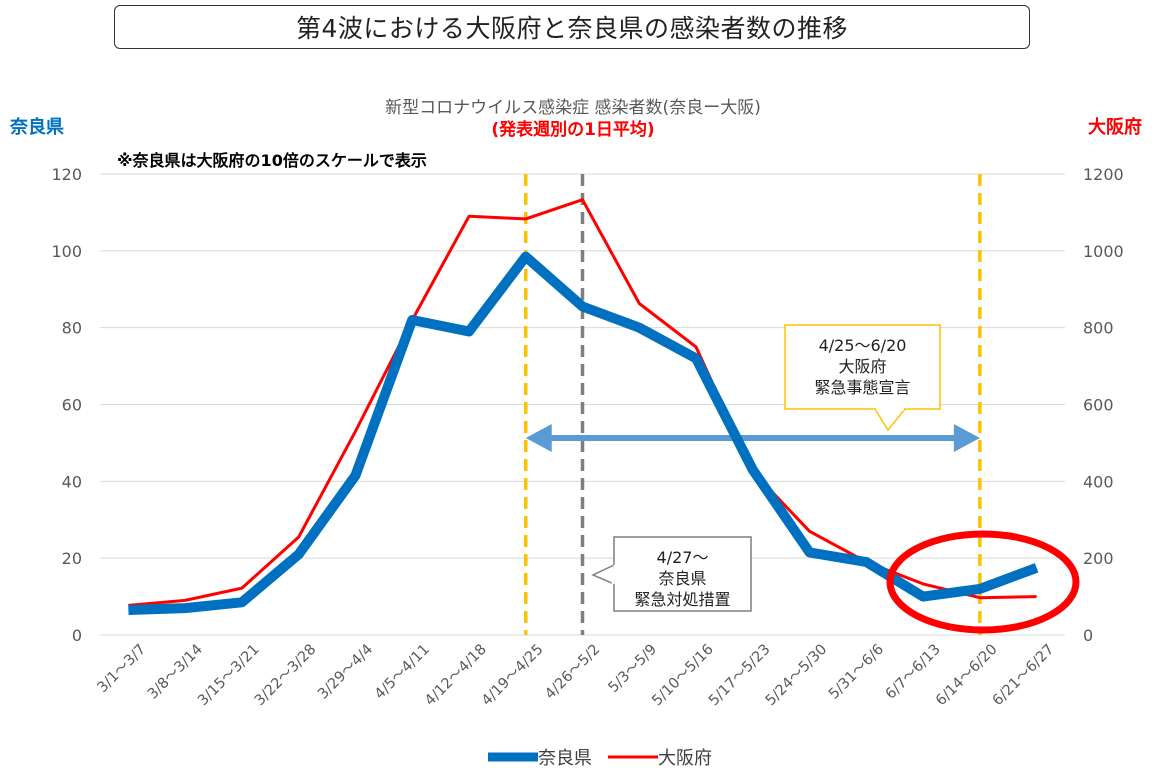 This screenshot has width=1170, height=779. Describe the element at coordinates (72, 405) in the screenshot. I see `left-tick-label: 60` at that location.